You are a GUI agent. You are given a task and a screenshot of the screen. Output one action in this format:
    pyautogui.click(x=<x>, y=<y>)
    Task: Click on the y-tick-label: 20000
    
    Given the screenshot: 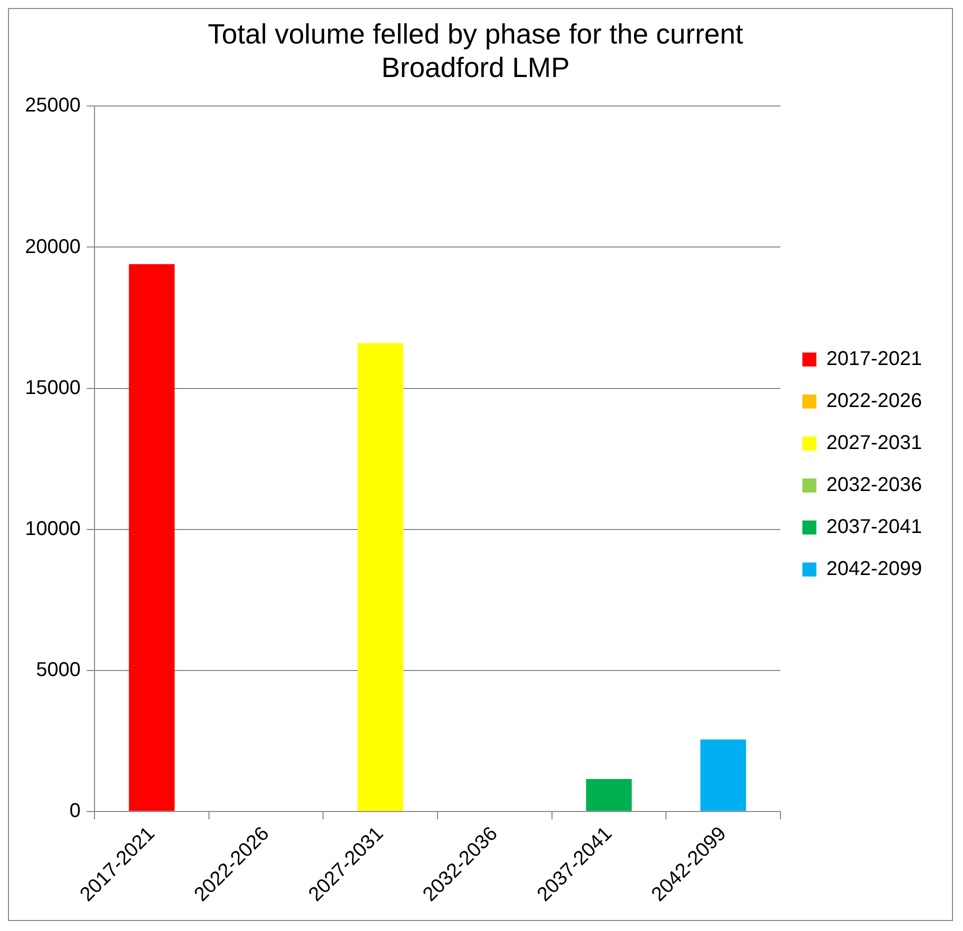 What is the action you would take?
    pyautogui.click(x=52, y=247)
    